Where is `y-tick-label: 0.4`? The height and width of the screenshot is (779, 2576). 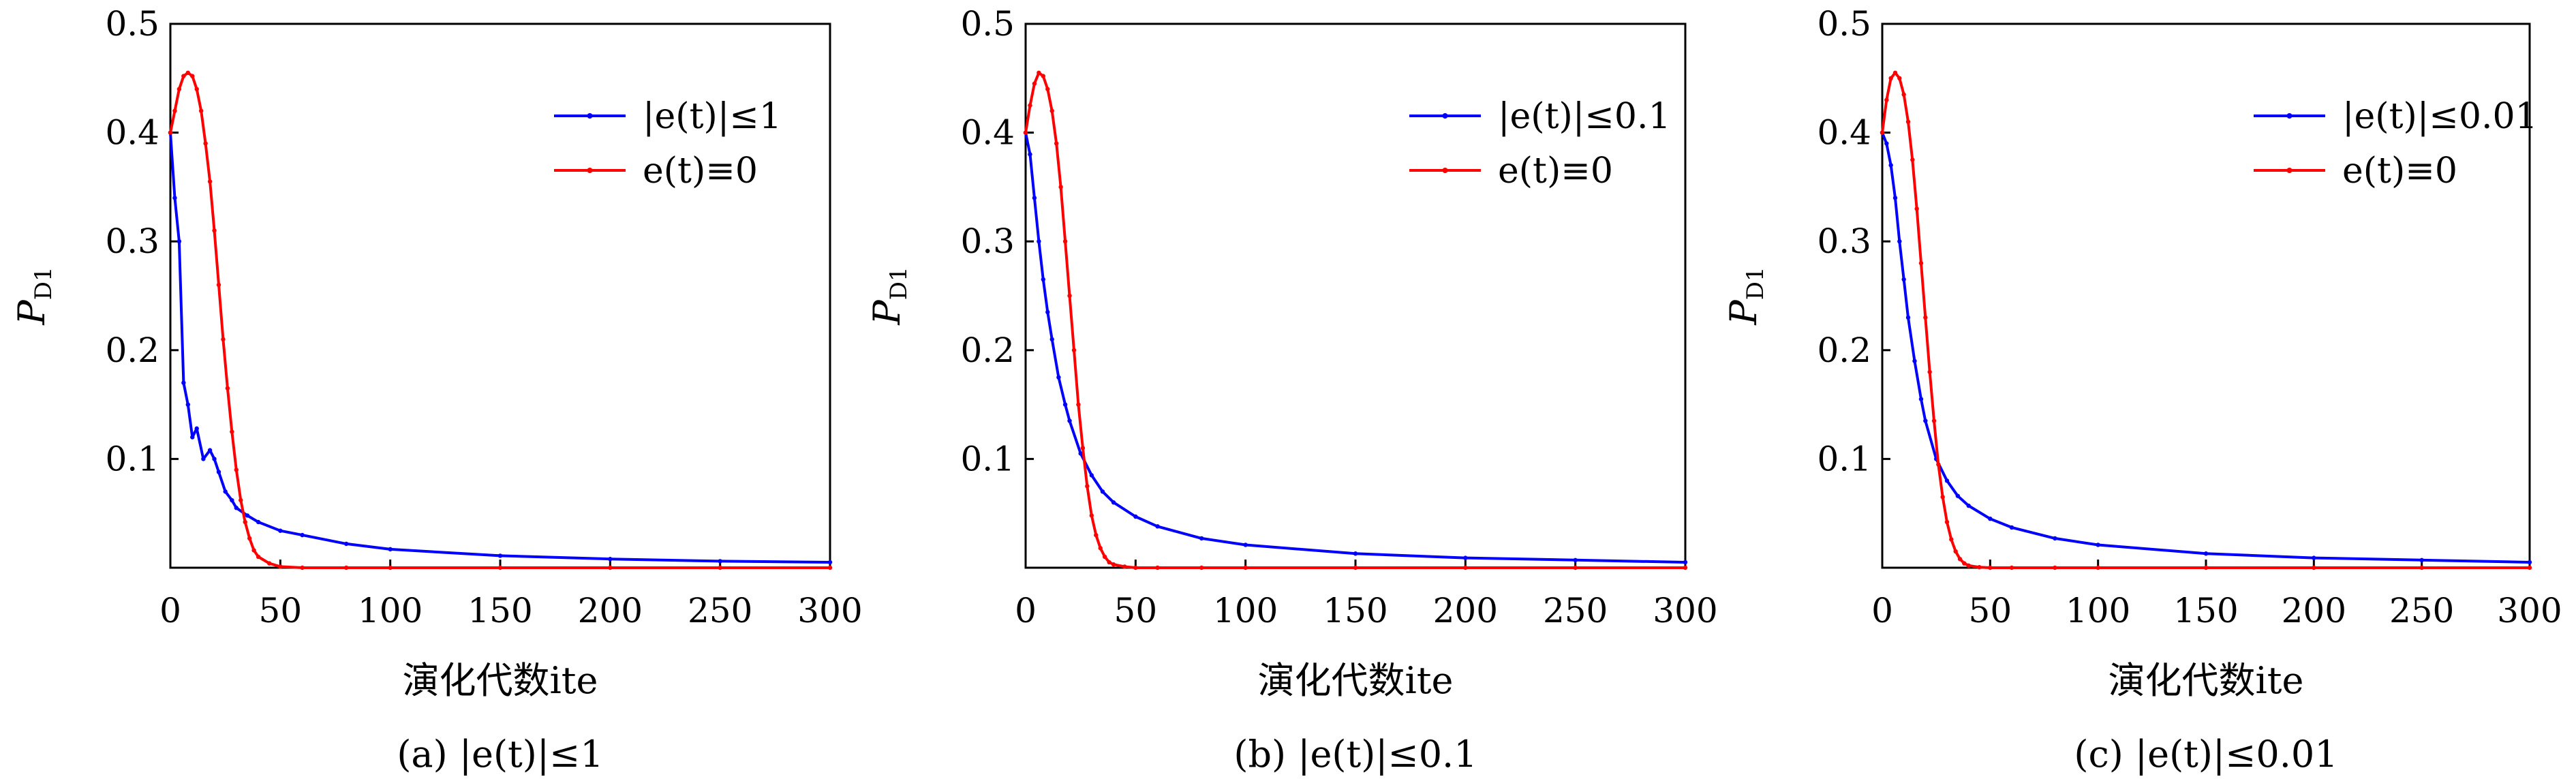
y-tick-label: 0.4 is located at coordinates (132, 133).